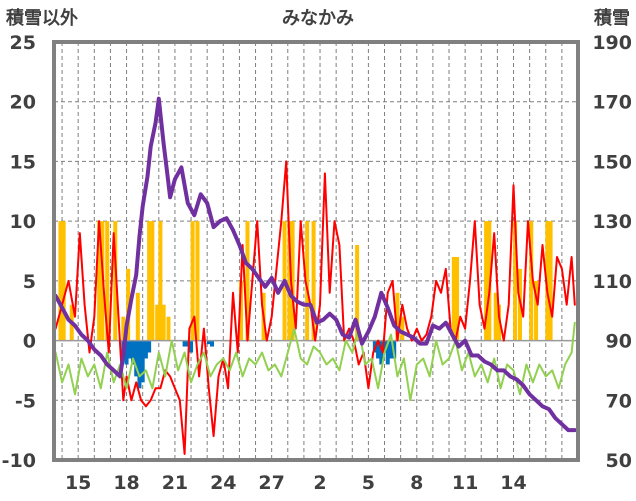 This screenshot has height=501, width=636. I want to click on left-axis-label: 積雪以外, so click(41, 18).